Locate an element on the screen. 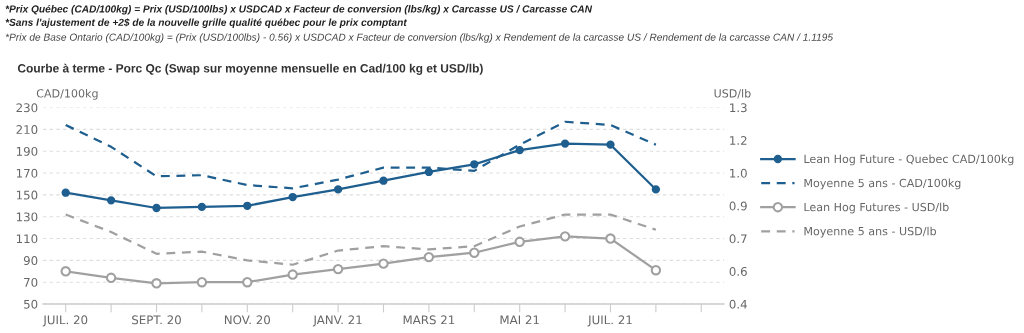  y2-tick-label: 0.7 is located at coordinates (738, 239).